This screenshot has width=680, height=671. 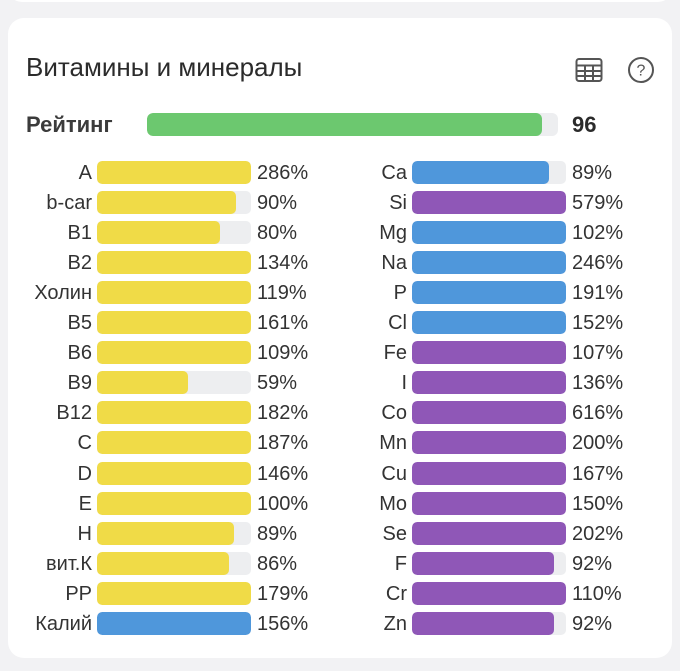 I want to click on nutrient-label: D, so click(x=84, y=474).